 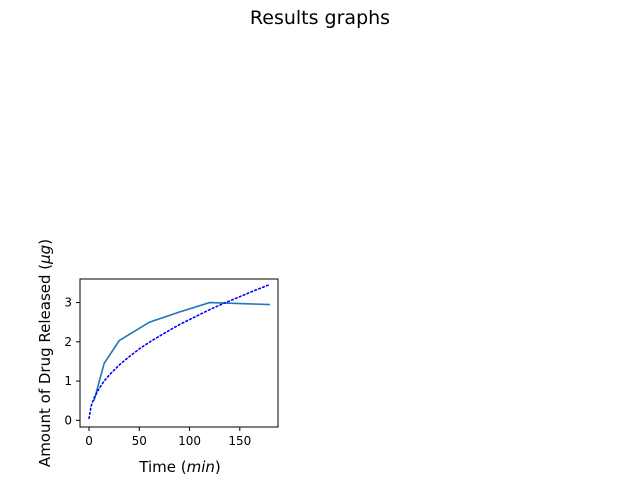 What do you see at coordinates (68, 420) in the screenshot?
I see `y-tick-label: 0` at bounding box center [68, 420].